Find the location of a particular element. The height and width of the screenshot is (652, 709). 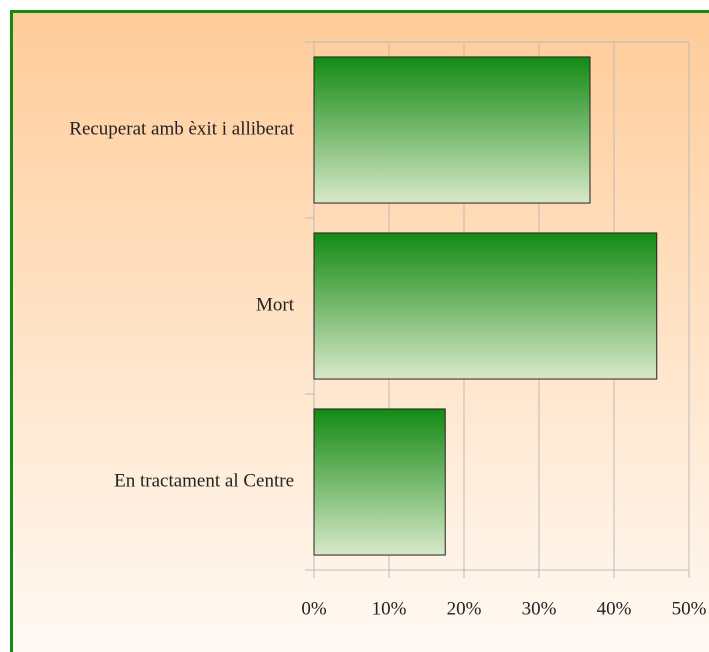

x-tick-label: 20% is located at coordinates (464, 608).